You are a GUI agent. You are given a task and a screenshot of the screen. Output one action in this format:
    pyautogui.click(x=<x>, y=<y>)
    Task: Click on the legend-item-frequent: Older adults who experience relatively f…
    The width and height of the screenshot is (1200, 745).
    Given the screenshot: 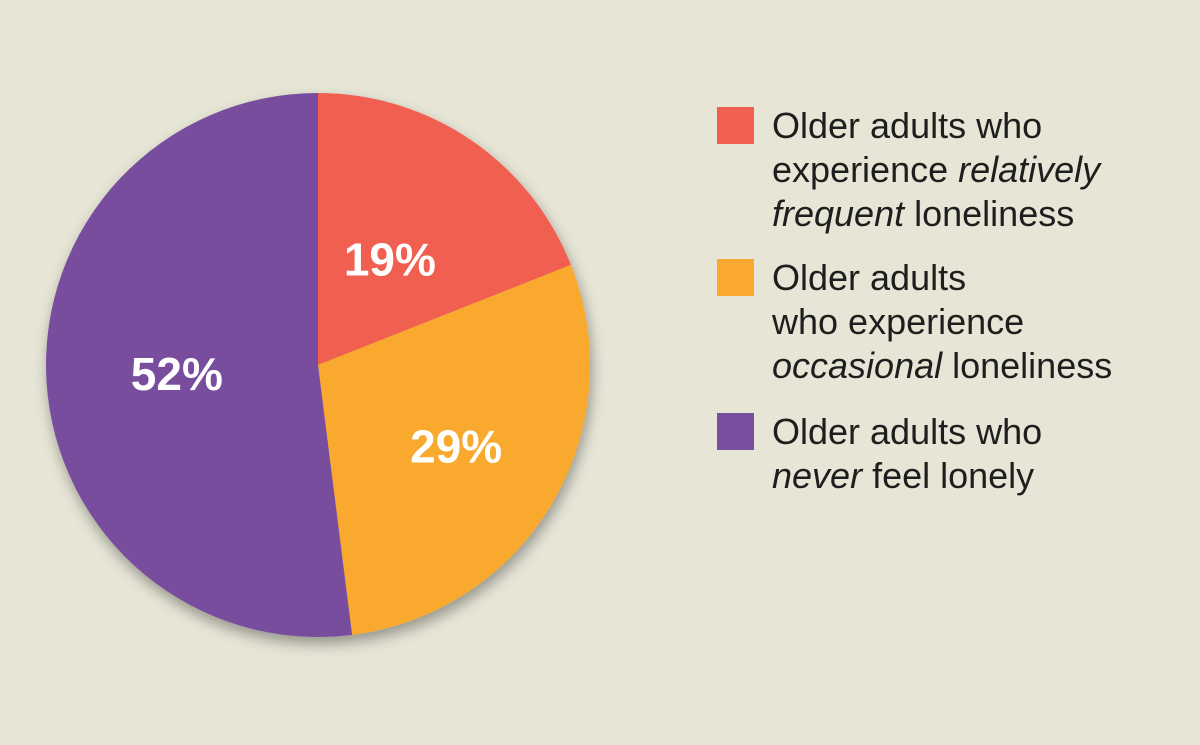 What is the action you would take?
    pyautogui.click(x=952, y=170)
    